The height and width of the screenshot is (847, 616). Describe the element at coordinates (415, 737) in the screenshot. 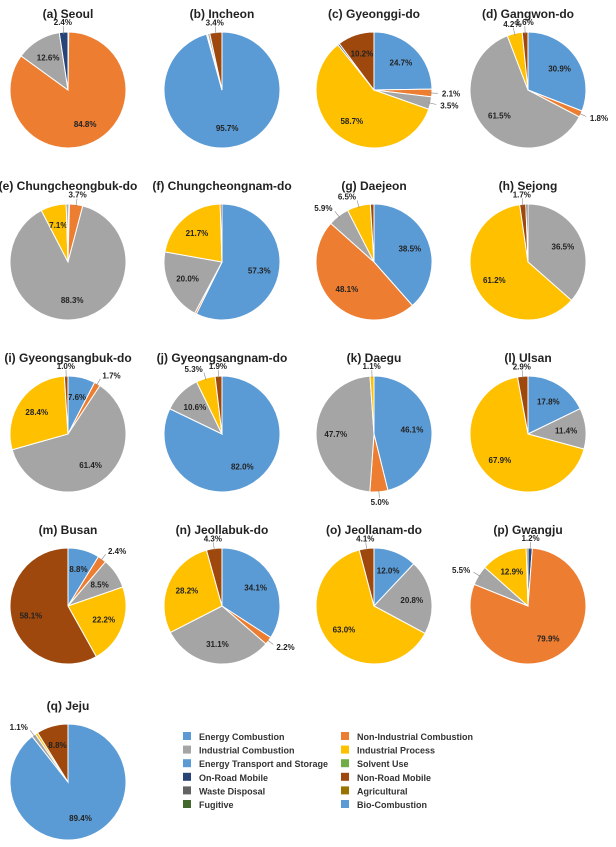

I see `legend-label: Non-Industrial Combustion` at that location.